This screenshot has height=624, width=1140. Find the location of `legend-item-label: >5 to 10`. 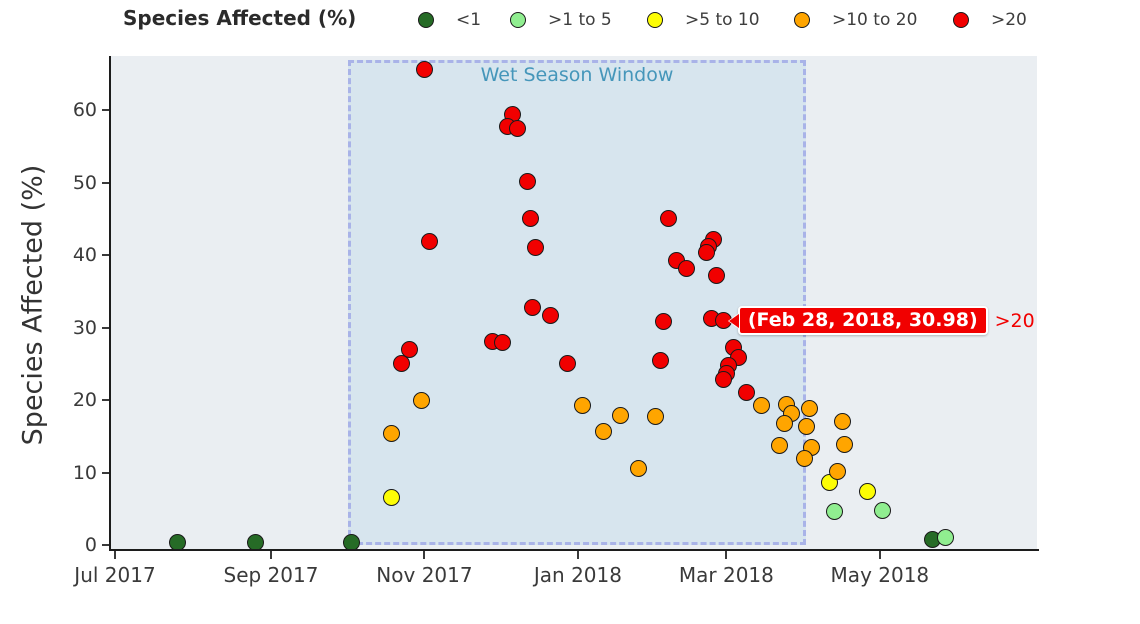

legend-item-label: >5 to 10 is located at coordinates (722, 20).